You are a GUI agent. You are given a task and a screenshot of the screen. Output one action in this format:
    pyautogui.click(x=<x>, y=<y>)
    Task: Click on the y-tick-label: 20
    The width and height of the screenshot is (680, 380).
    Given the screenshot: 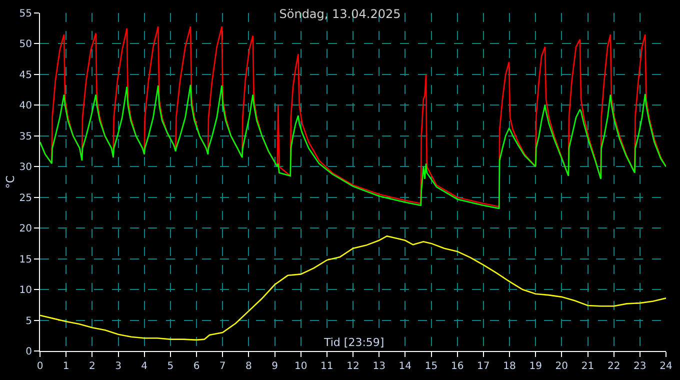 What is the action you would take?
    pyautogui.click(x=25, y=229)
    